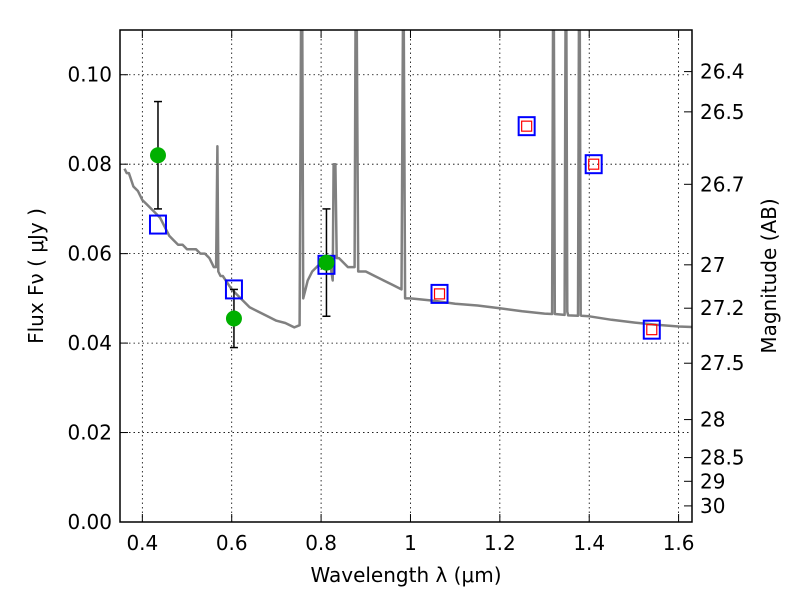  What do you see at coordinates (722, 112) in the screenshot?
I see `right-tick-label: 26.5` at bounding box center [722, 112].